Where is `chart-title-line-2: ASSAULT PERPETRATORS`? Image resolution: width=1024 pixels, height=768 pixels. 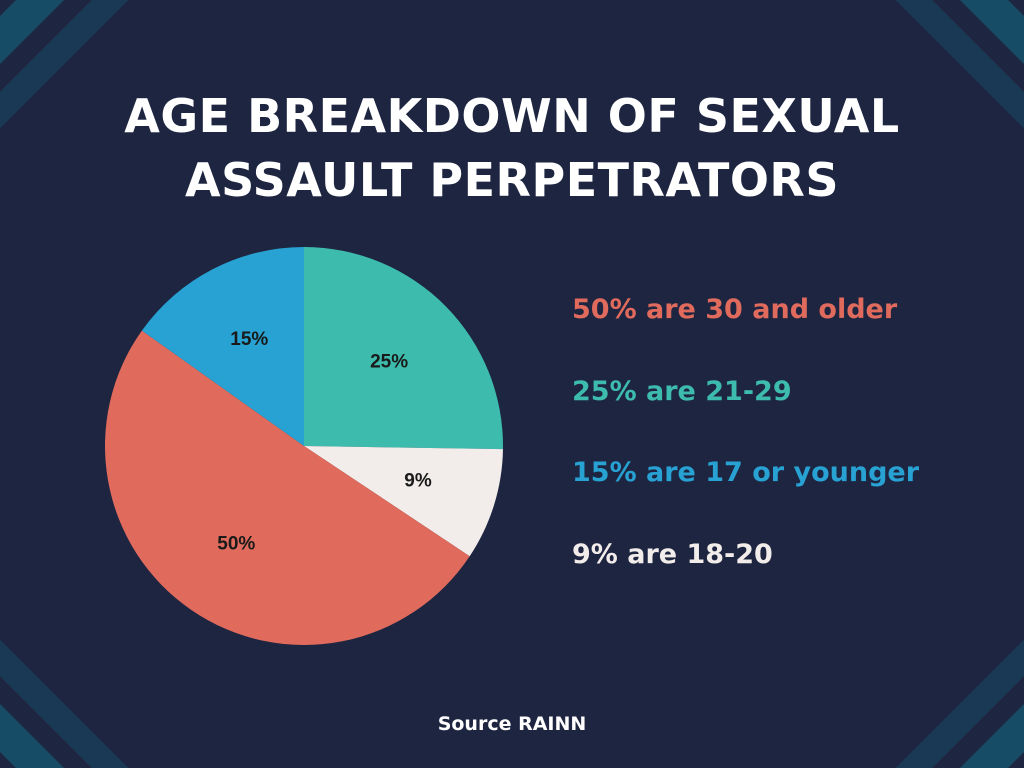 chart-title-line-2: ASSAULT PERPETRATORS is located at coordinates (512, 180).